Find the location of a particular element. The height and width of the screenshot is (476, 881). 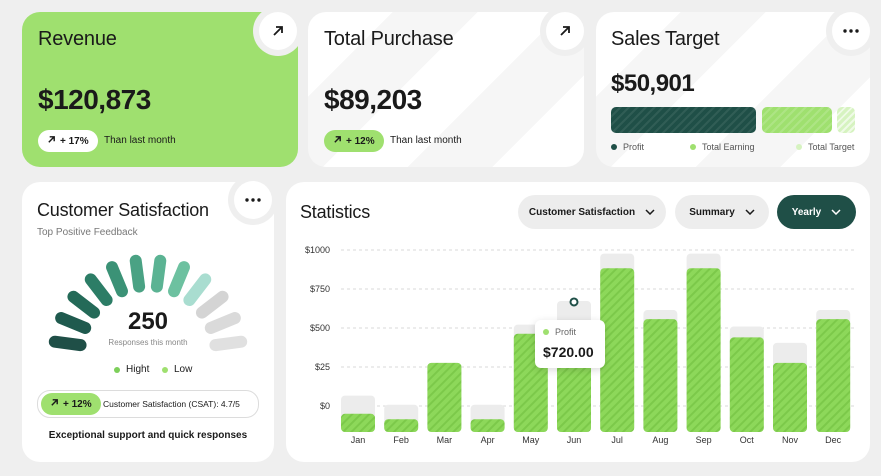

satisfaction-caption: Responses this month is located at coordinates (148, 342).